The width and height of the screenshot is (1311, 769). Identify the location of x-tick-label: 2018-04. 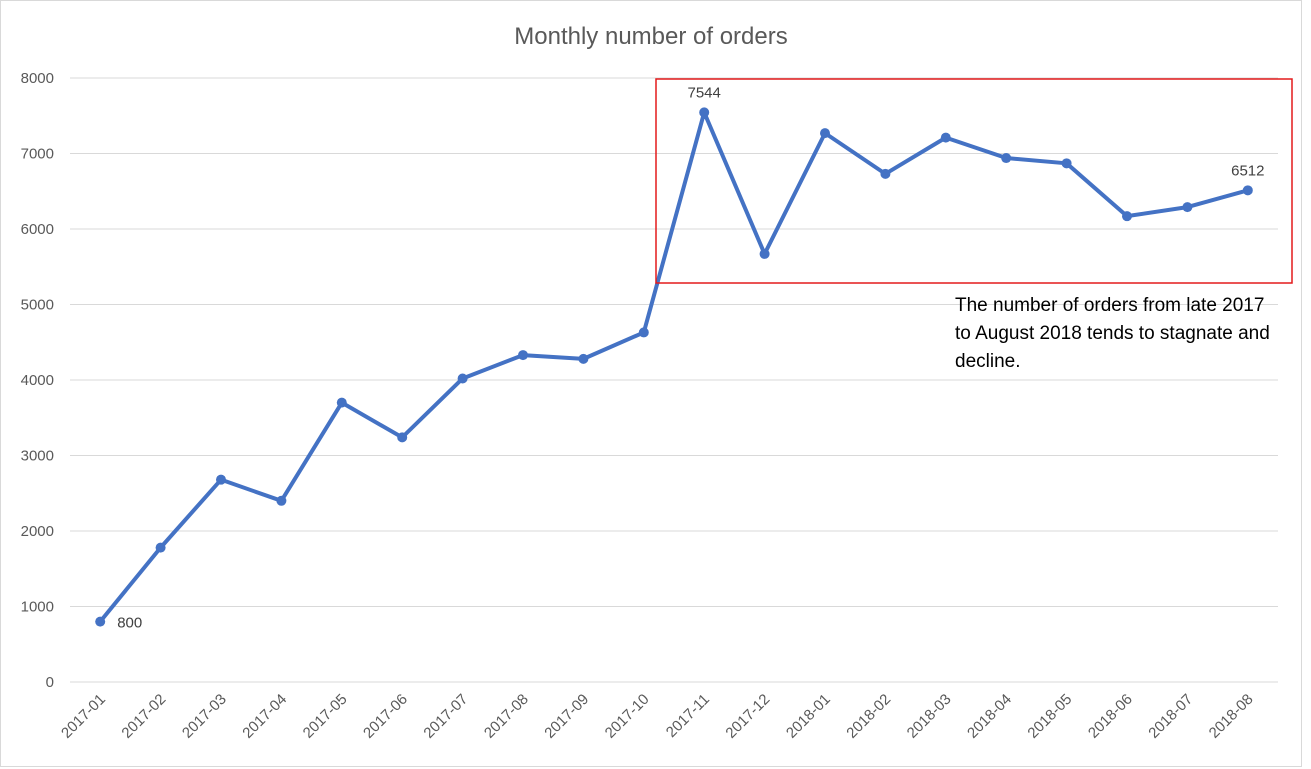
(989, 716).